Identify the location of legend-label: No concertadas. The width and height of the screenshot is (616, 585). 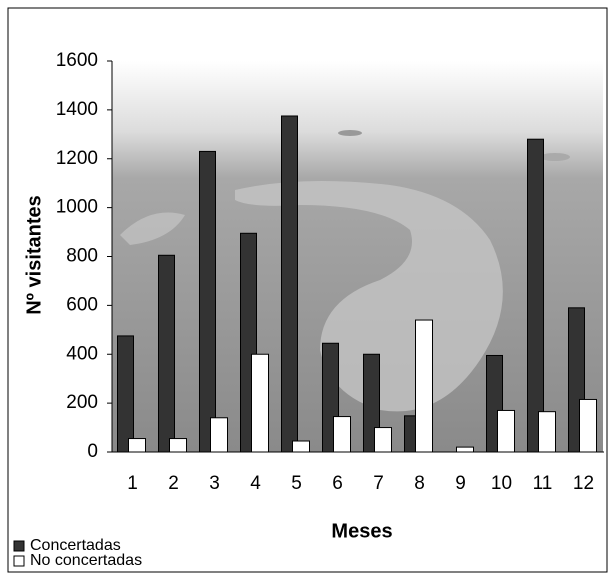
(86, 560).